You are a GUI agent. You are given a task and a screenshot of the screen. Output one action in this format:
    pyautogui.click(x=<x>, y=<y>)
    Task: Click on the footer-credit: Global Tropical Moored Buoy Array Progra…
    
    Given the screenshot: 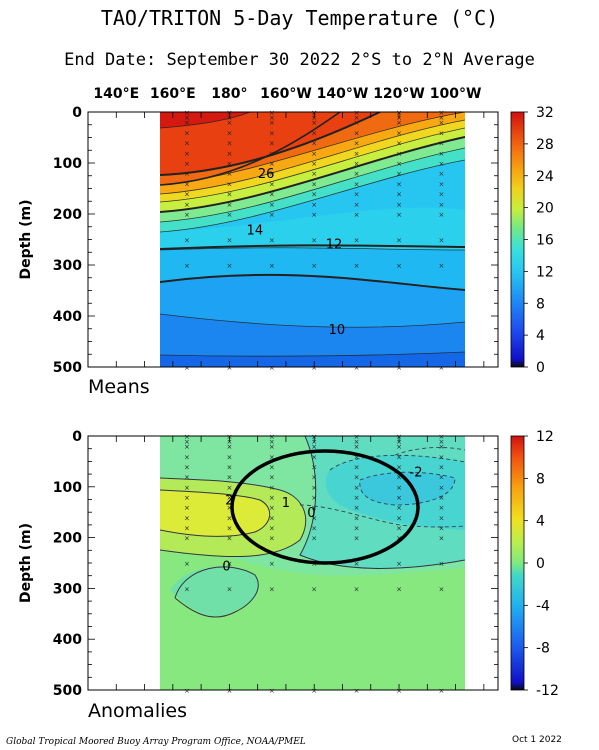 What is the action you would take?
    pyautogui.click(x=156, y=742)
    